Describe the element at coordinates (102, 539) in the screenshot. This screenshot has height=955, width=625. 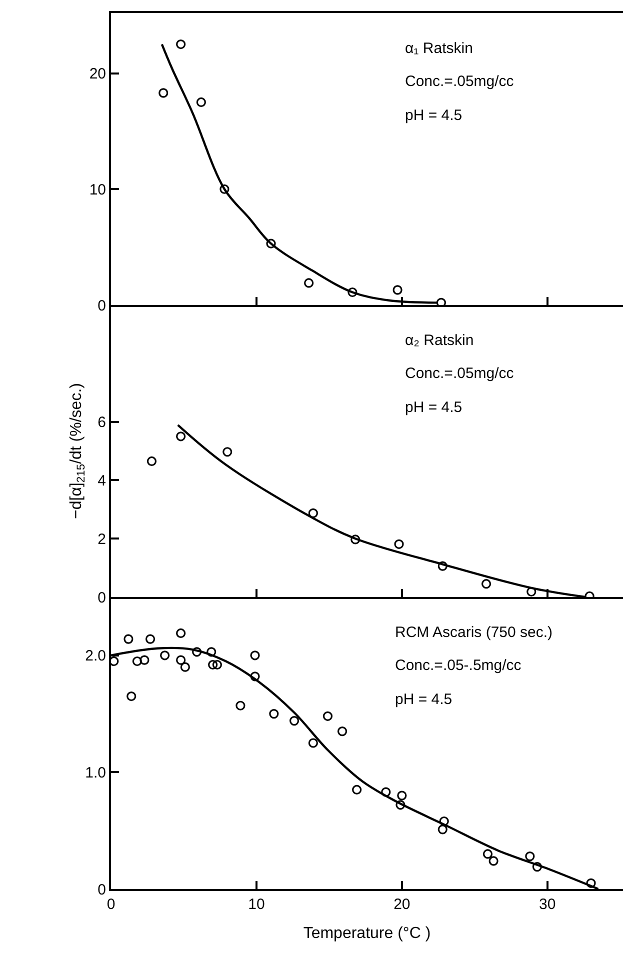
I see `y-tick-label: 2` at that location.